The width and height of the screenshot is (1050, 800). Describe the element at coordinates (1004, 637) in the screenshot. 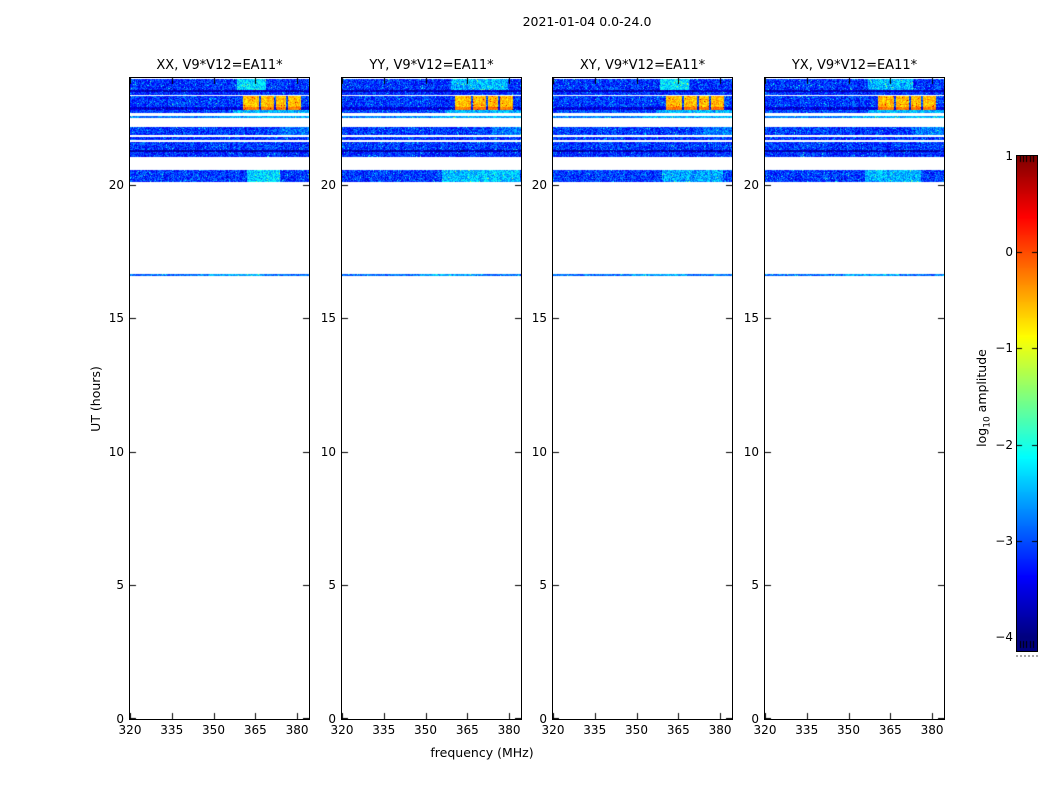

I see `colorbar-tick-label: −4` at that location.